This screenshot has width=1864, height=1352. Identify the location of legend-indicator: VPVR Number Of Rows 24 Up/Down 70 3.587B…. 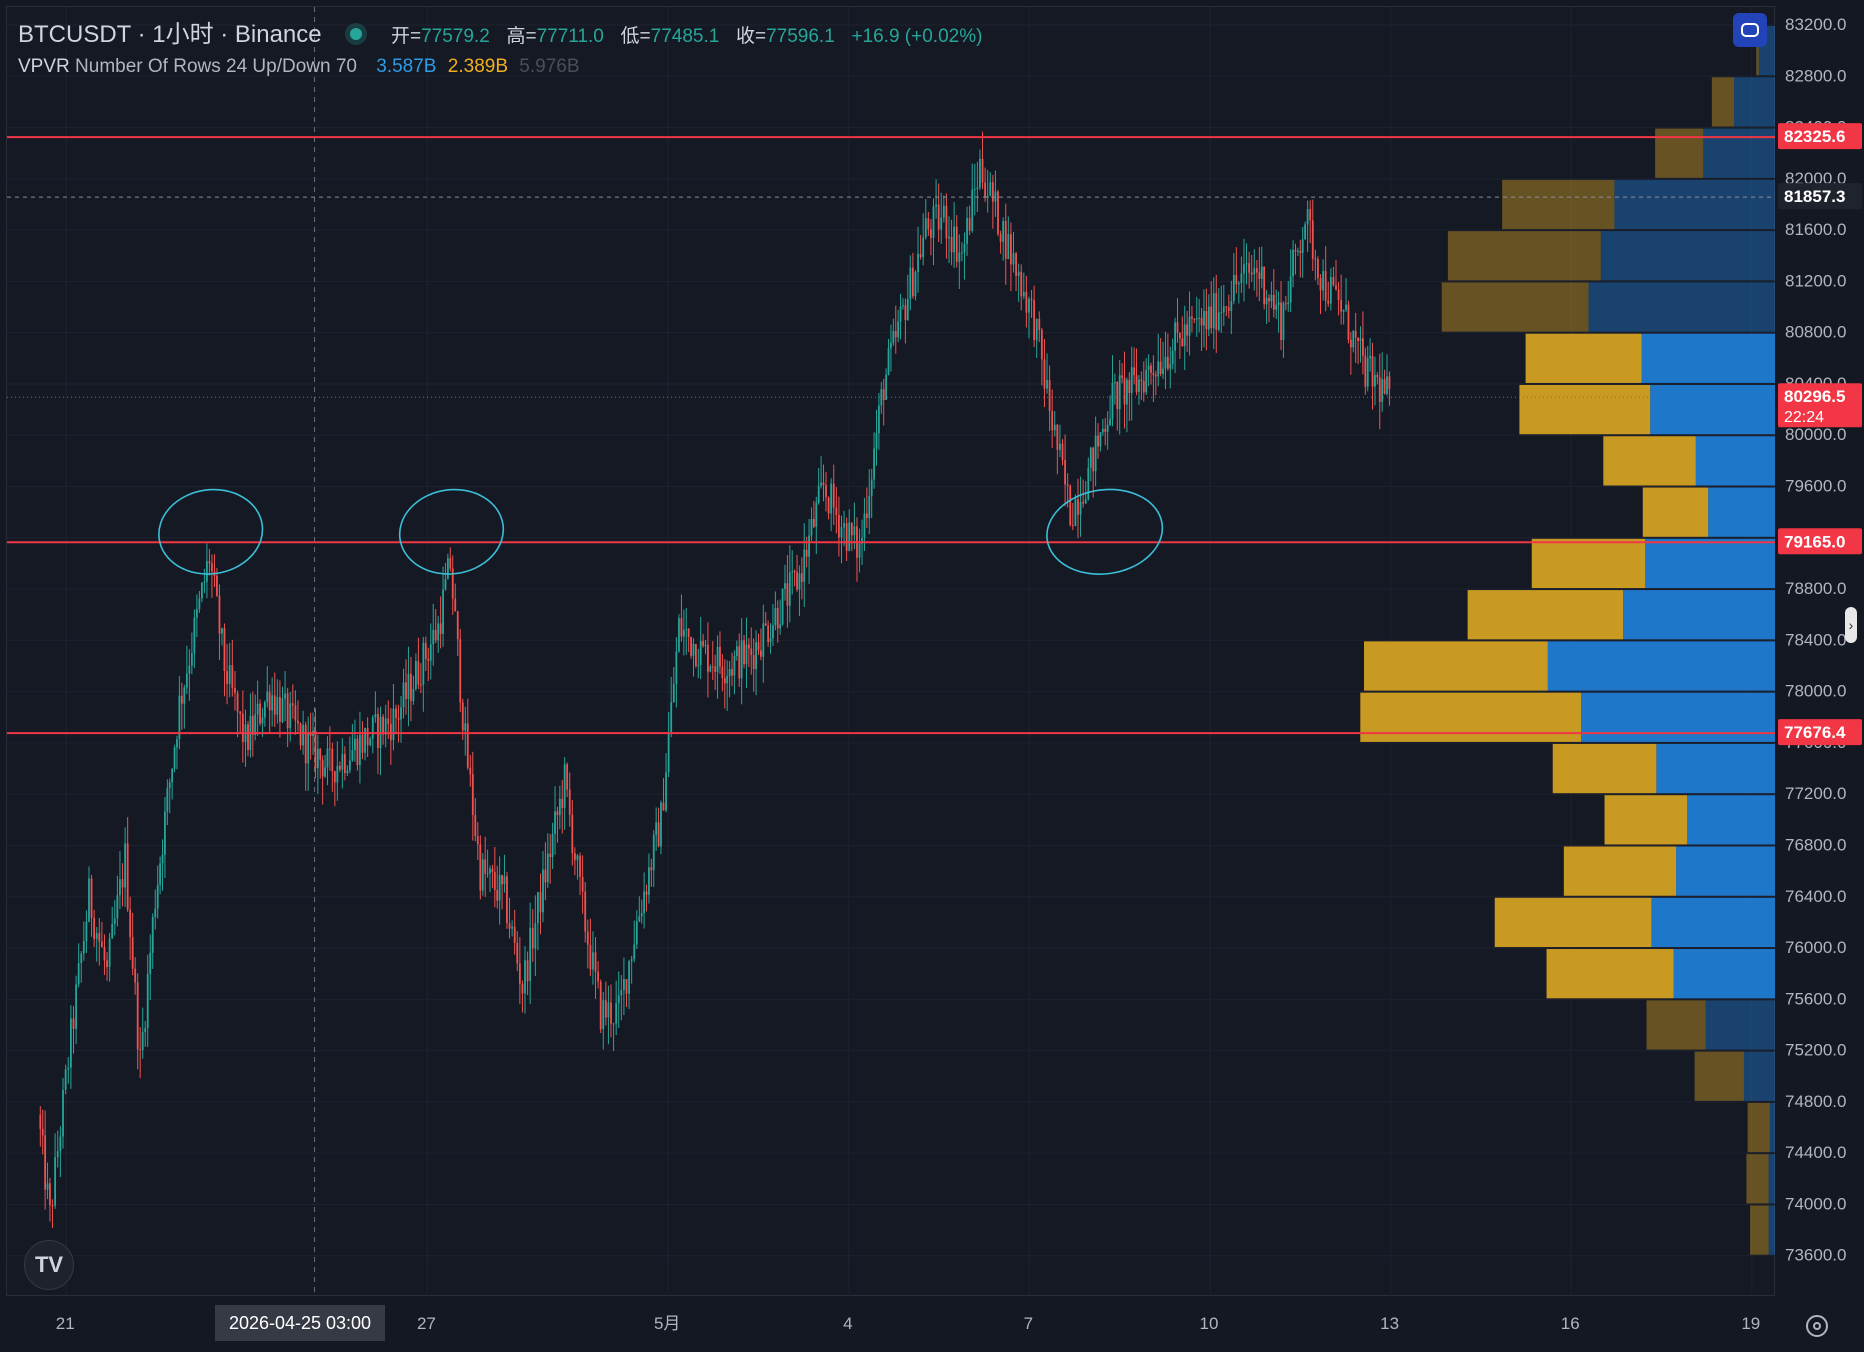
(299, 67).